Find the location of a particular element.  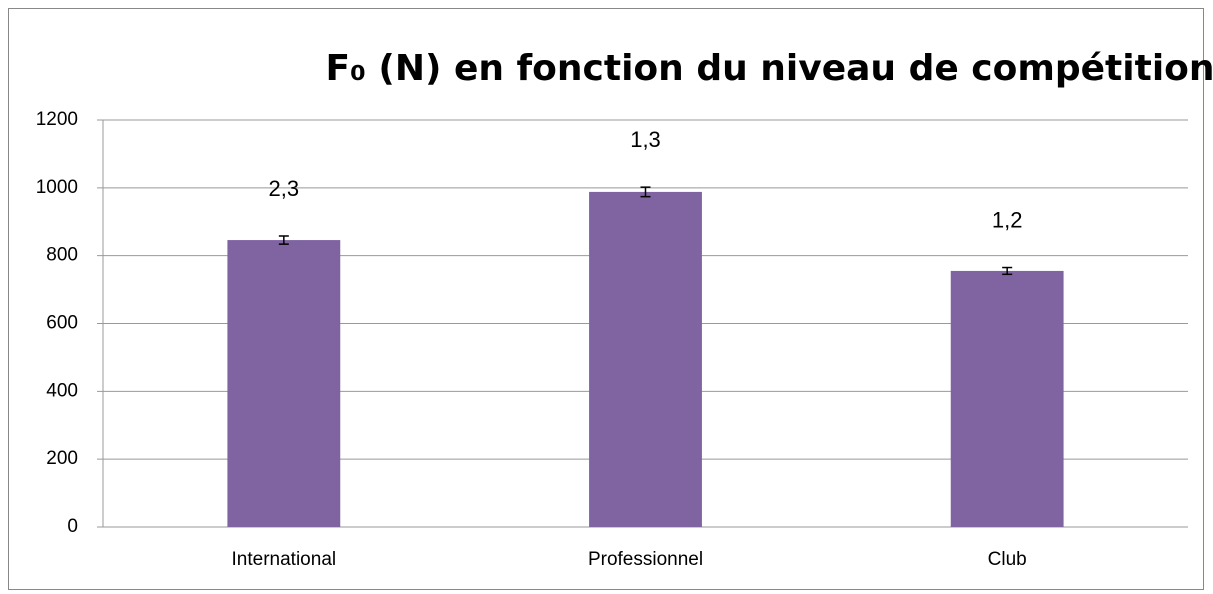

annotation: 1,2 is located at coordinates (1007, 219).